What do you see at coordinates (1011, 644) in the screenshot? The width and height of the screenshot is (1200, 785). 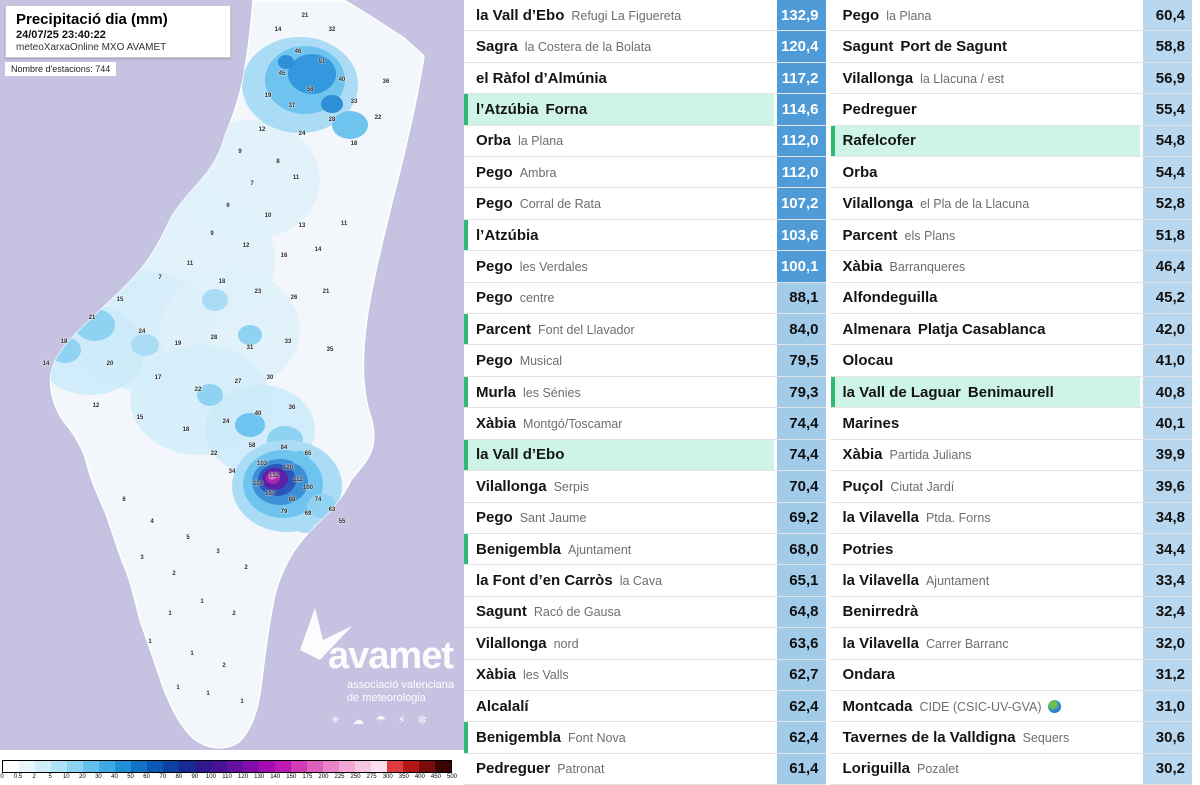 I see `station-row: la Vilavella Carrer Barranc 32,0` at bounding box center [1011, 644].